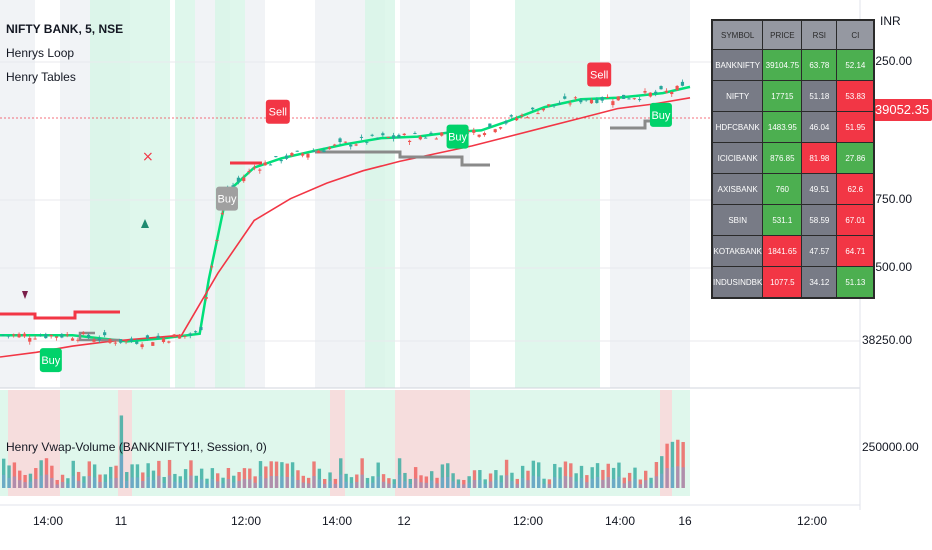  I want to click on table-cell-price: 39104.75, so click(782, 65).